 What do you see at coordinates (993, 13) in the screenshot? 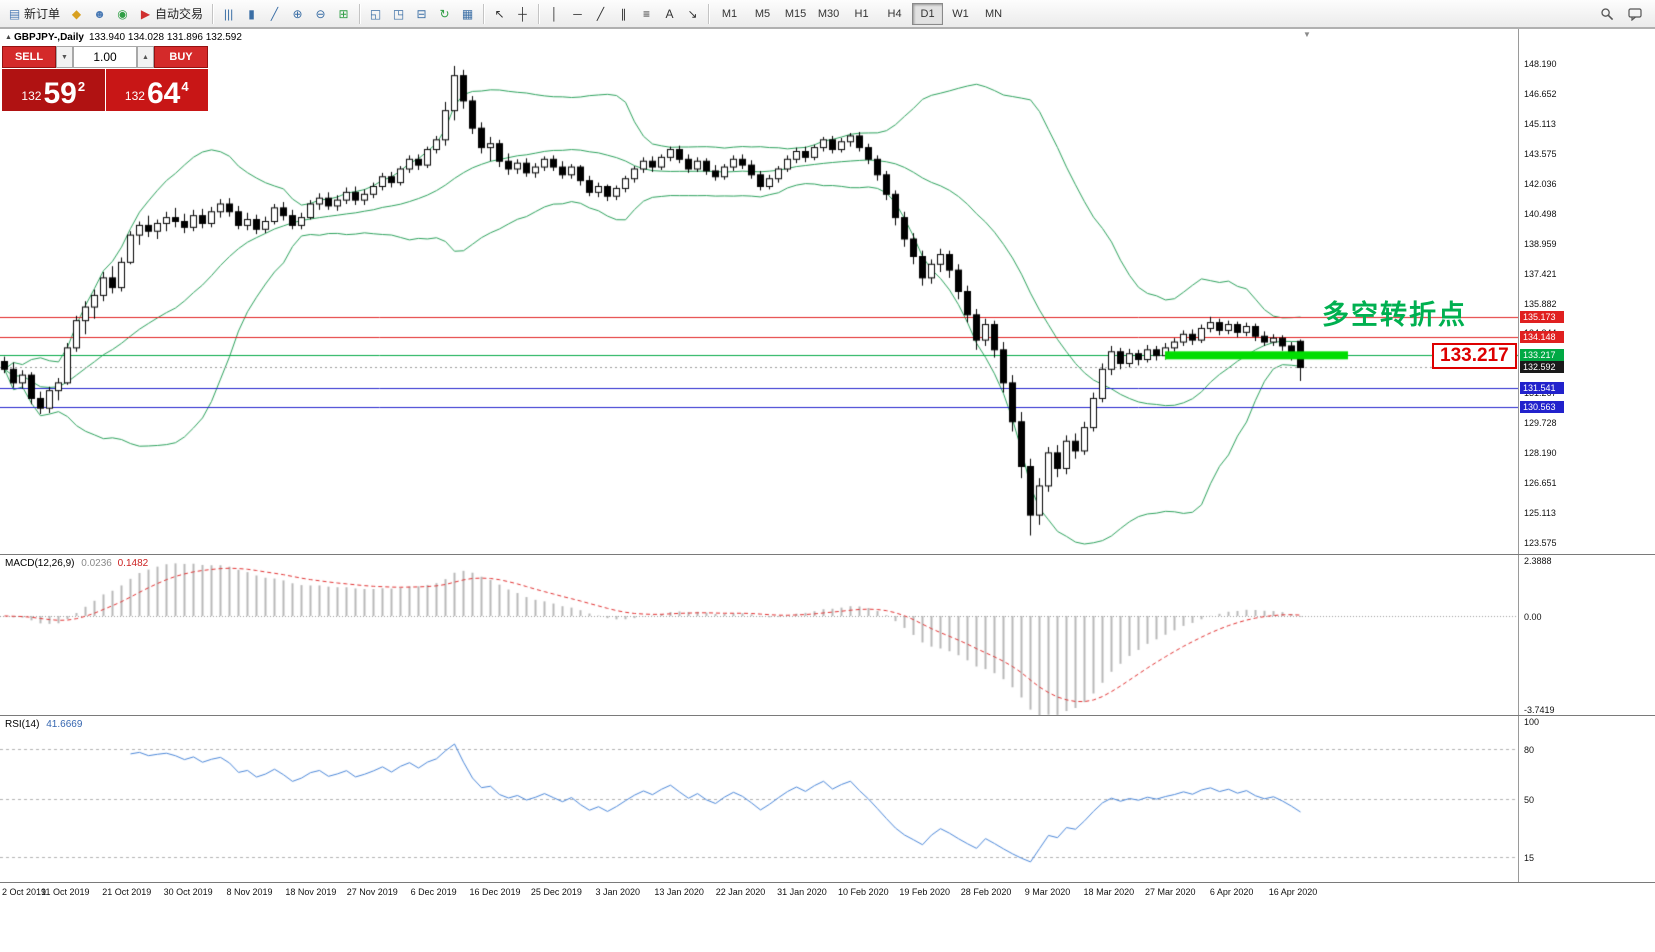
I see `timeframe-mn: MN` at bounding box center [993, 13].